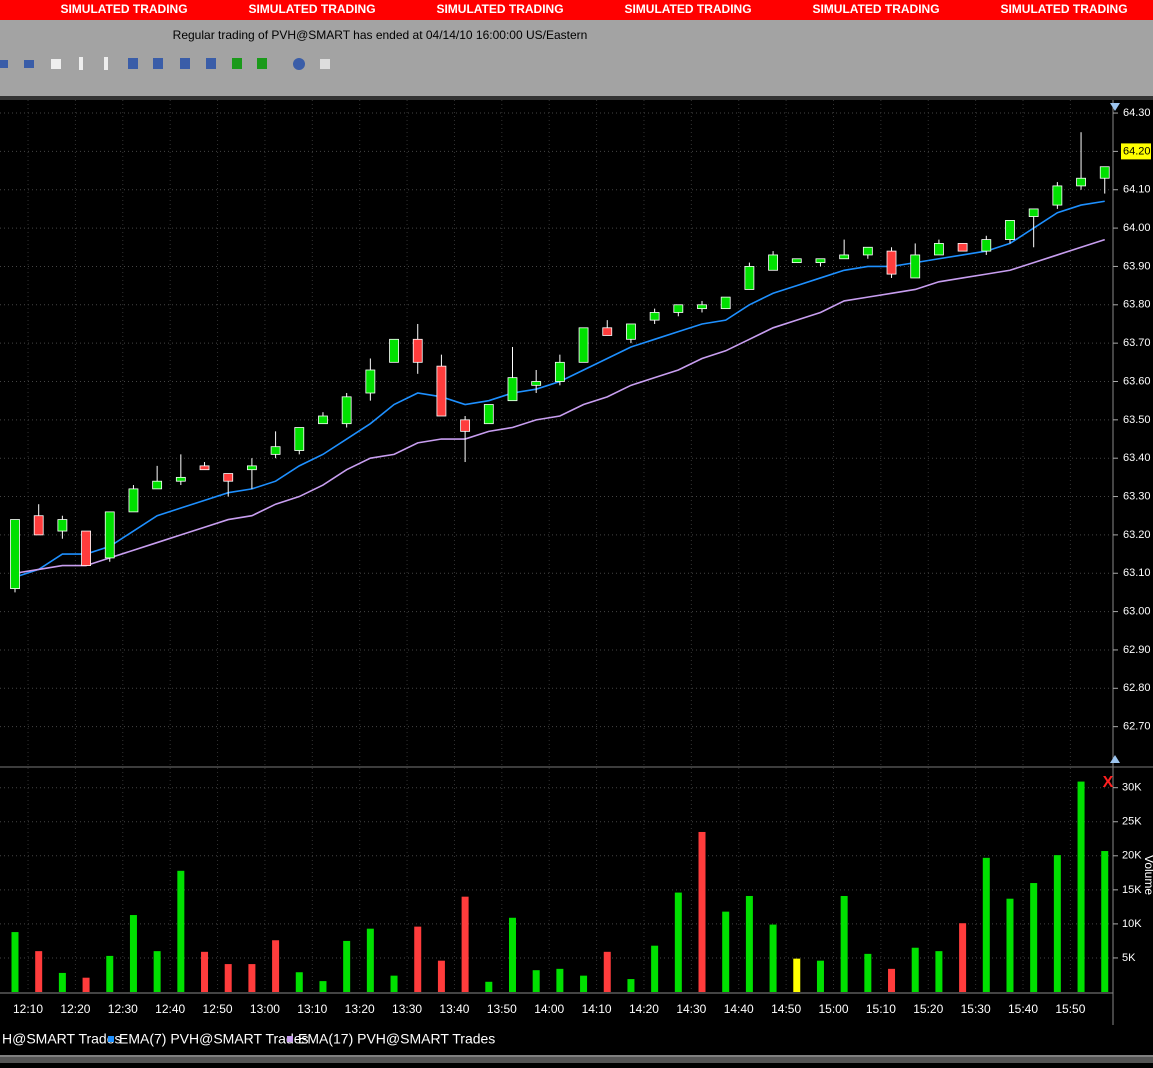 The height and width of the screenshot is (1068, 1153). Describe the element at coordinates (123, 1009) in the screenshot. I see `x-tick-label: 12:30` at that location.